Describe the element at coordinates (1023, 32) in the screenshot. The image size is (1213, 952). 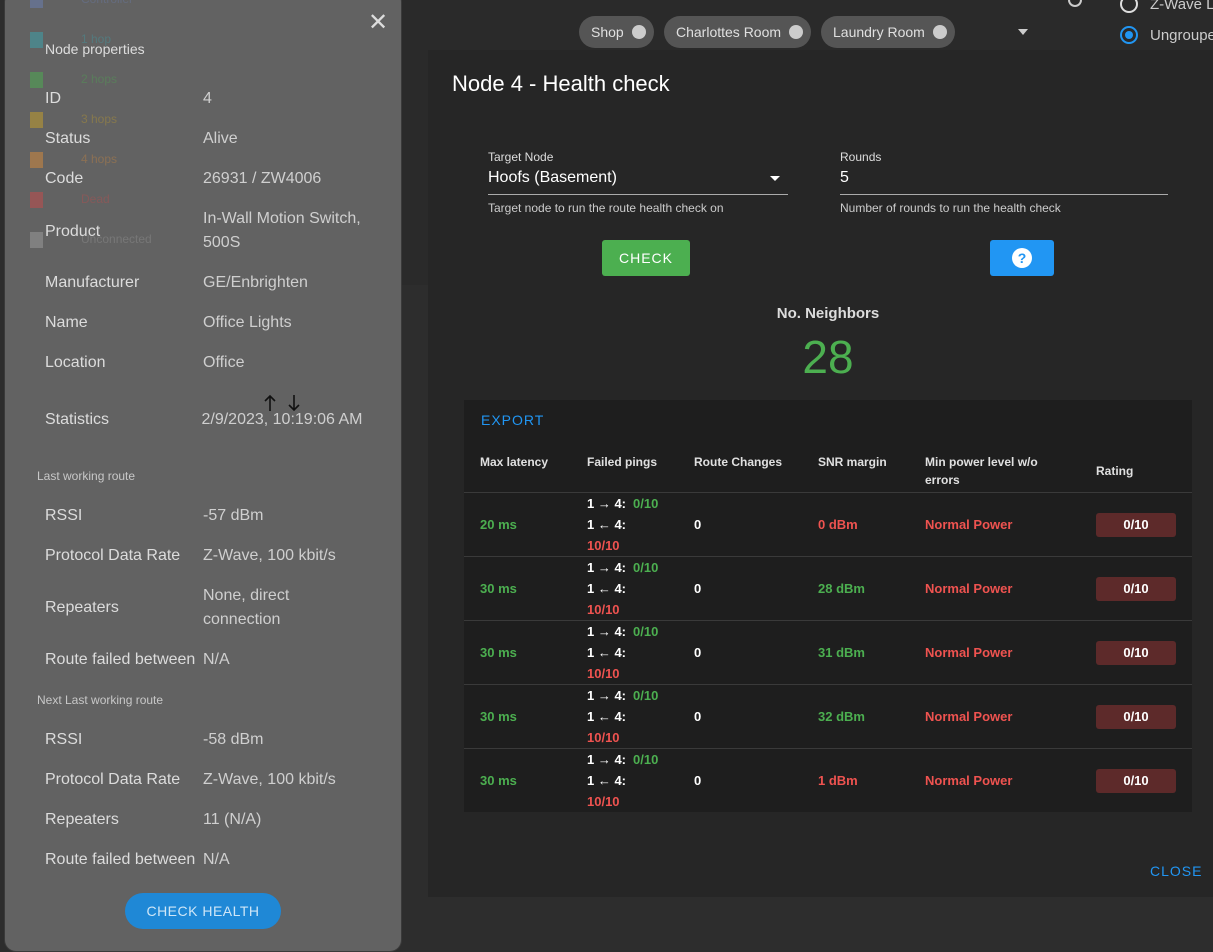
I see `dropdown-arrow` at that location.